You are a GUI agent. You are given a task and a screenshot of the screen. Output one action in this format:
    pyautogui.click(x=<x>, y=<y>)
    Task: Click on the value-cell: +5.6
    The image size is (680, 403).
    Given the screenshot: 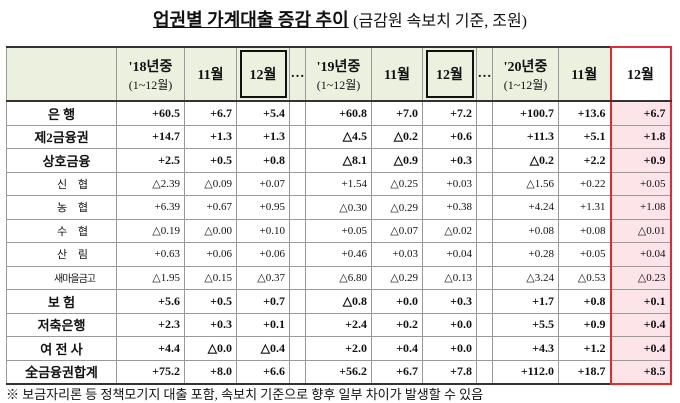 What is the action you would take?
    pyautogui.click(x=150, y=301)
    